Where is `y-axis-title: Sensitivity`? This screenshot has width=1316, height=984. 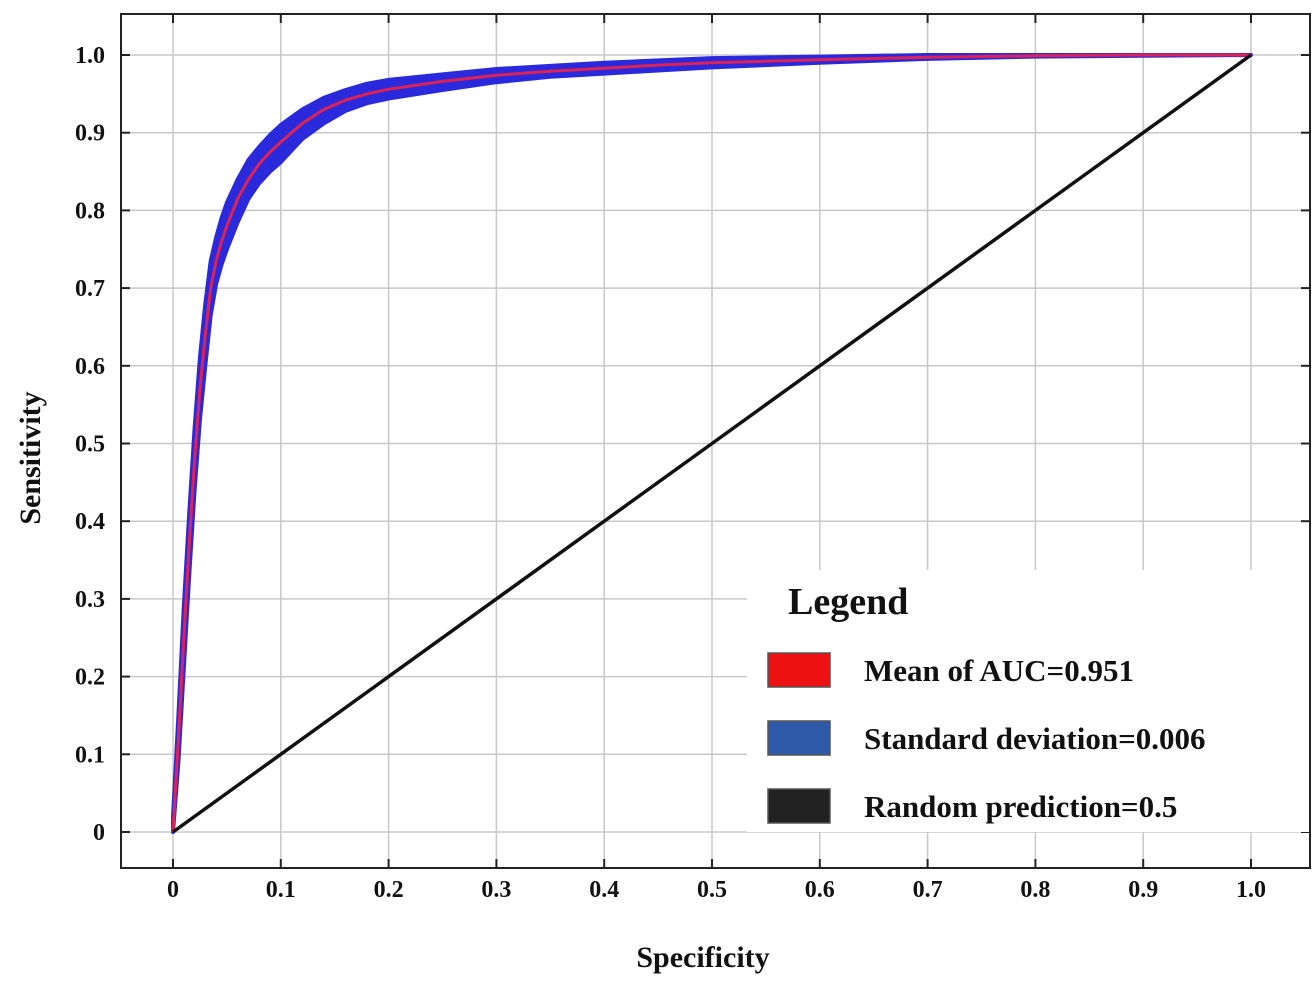 y-axis-title: Sensitivity is located at coordinates (30, 457).